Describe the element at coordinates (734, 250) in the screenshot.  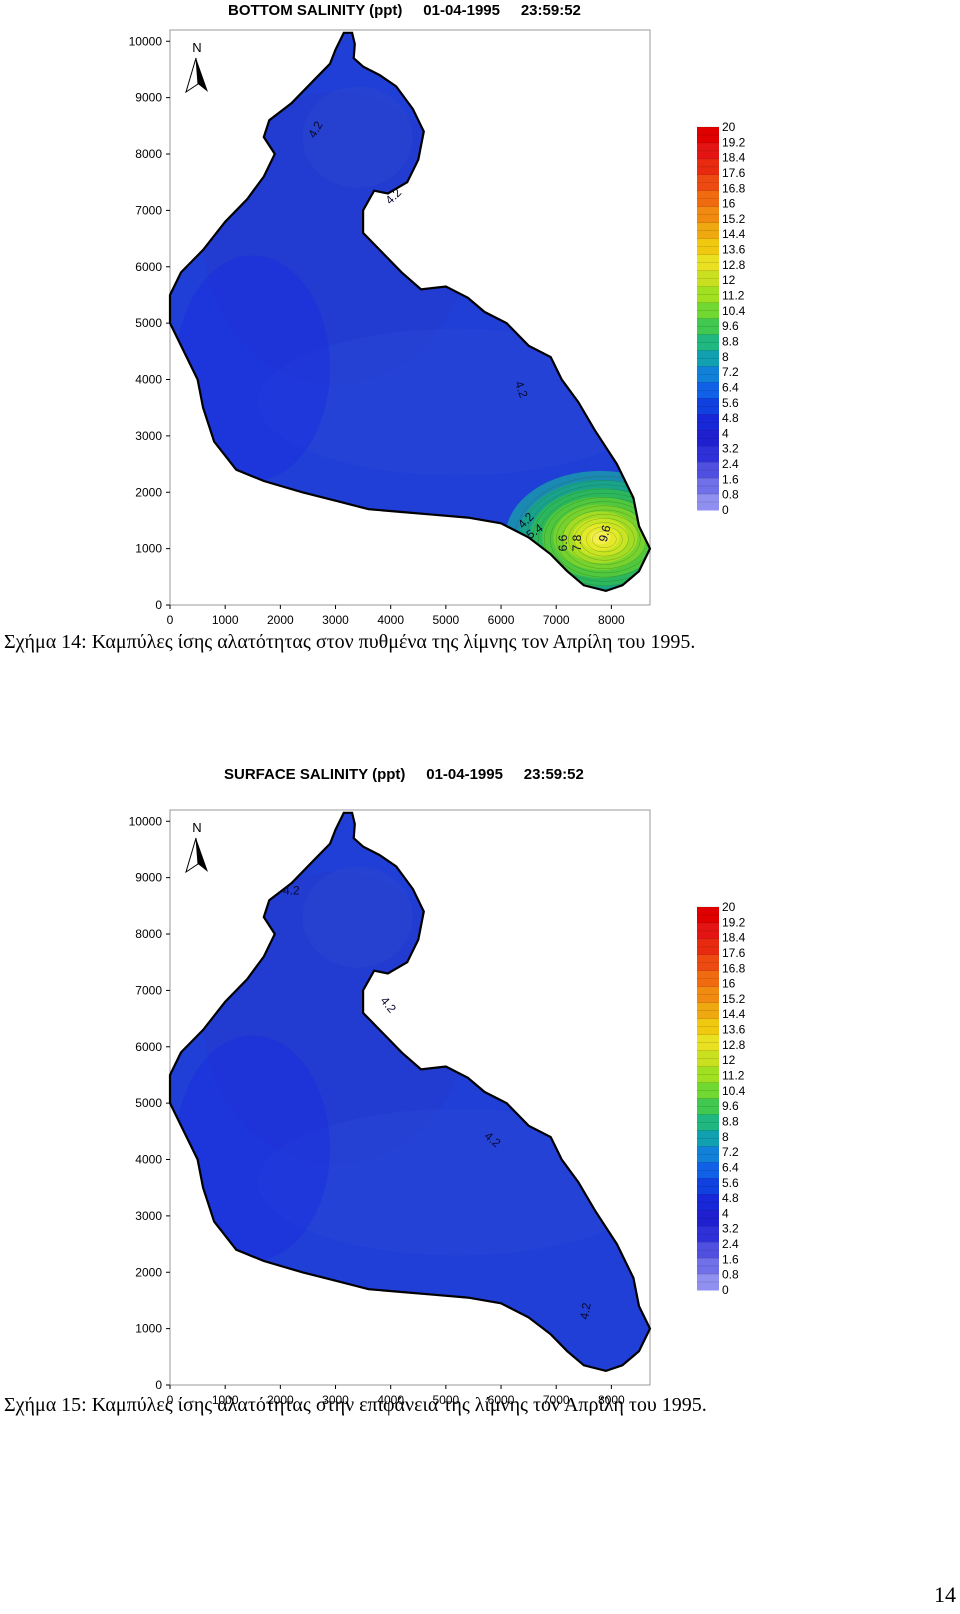
I see `colorbar-label: 13.6` at that location.